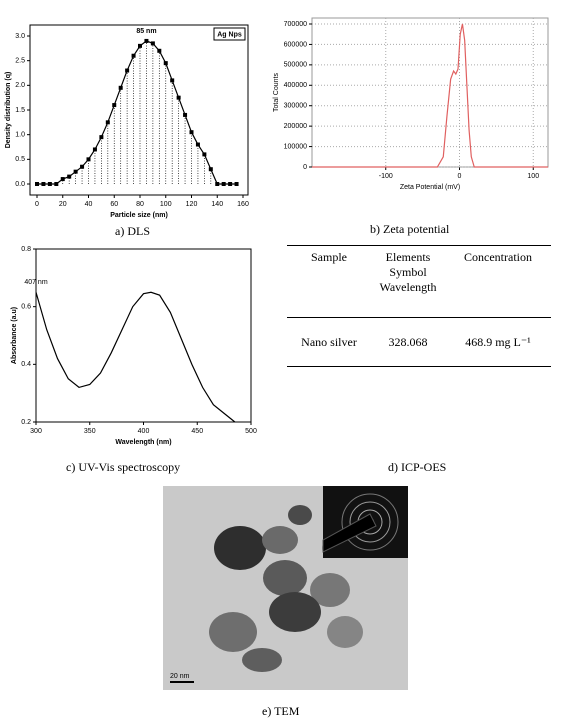 The image size is (574, 727). I want to click on y-tick-label: 0.0, so click(20, 184).